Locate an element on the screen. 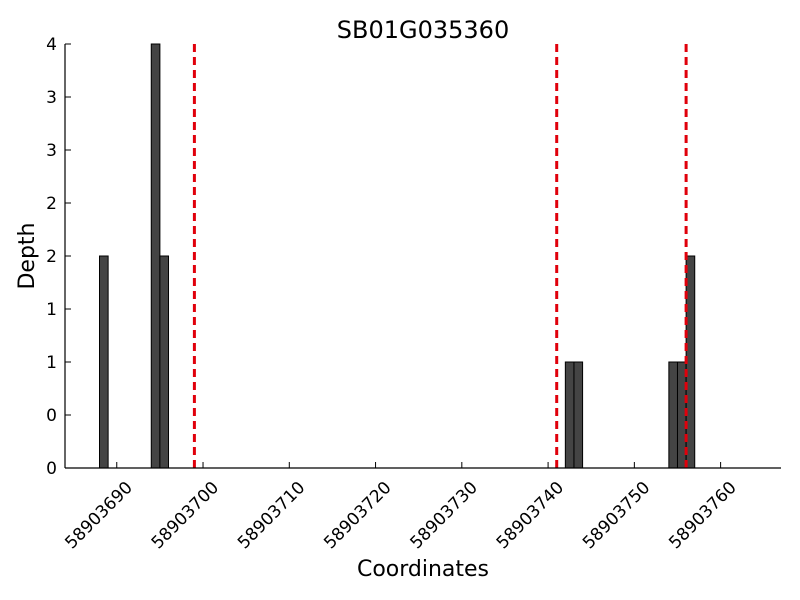  y-tick-label-0: 0 is located at coordinates (51, 469).